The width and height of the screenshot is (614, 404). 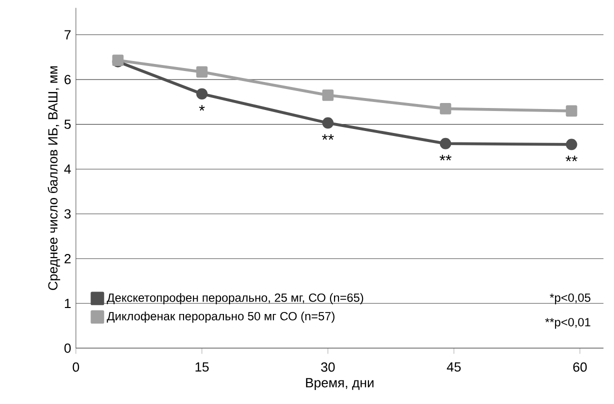 What do you see at coordinates (567, 323) in the screenshot?
I see `annotation: **p<0,01` at bounding box center [567, 323].